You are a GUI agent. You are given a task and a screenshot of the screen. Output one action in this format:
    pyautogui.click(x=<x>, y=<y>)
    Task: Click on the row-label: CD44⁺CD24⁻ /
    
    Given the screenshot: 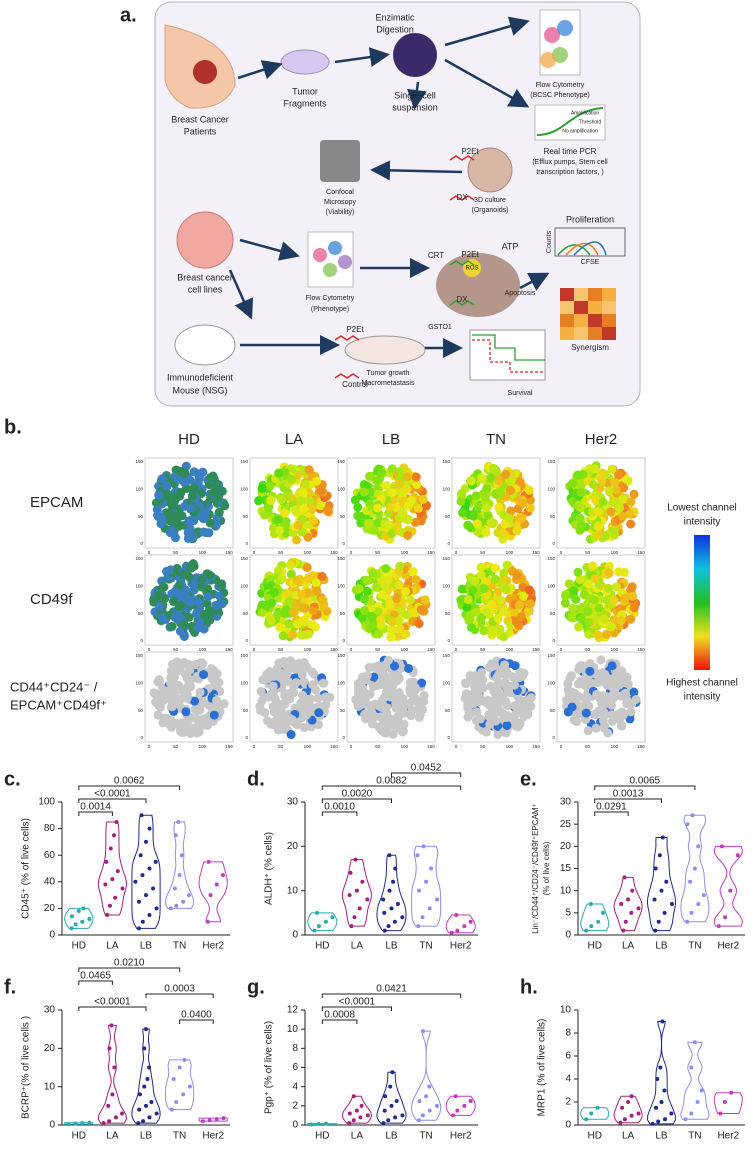 What is the action you would take?
    pyautogui.click(x=54, y=686)
    